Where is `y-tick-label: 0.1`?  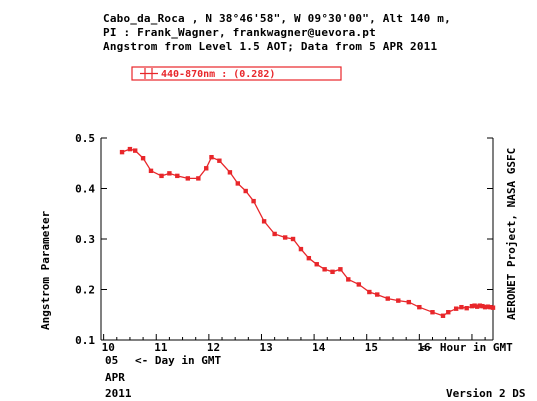 y-tick-label: 0.1 is located at coordinates (85, 340).